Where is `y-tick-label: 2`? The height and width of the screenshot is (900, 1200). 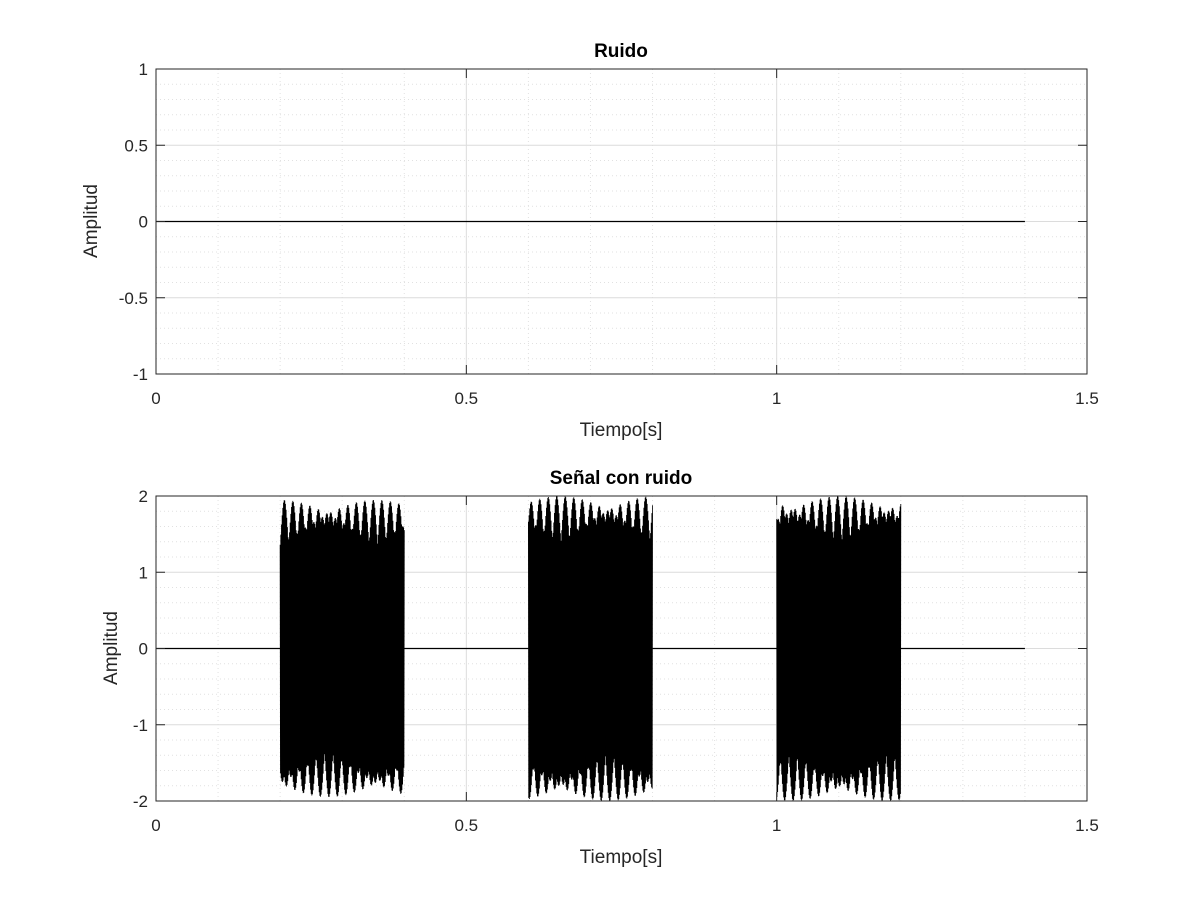
y-tick-label: 2 is located at coordinates (143, 496).